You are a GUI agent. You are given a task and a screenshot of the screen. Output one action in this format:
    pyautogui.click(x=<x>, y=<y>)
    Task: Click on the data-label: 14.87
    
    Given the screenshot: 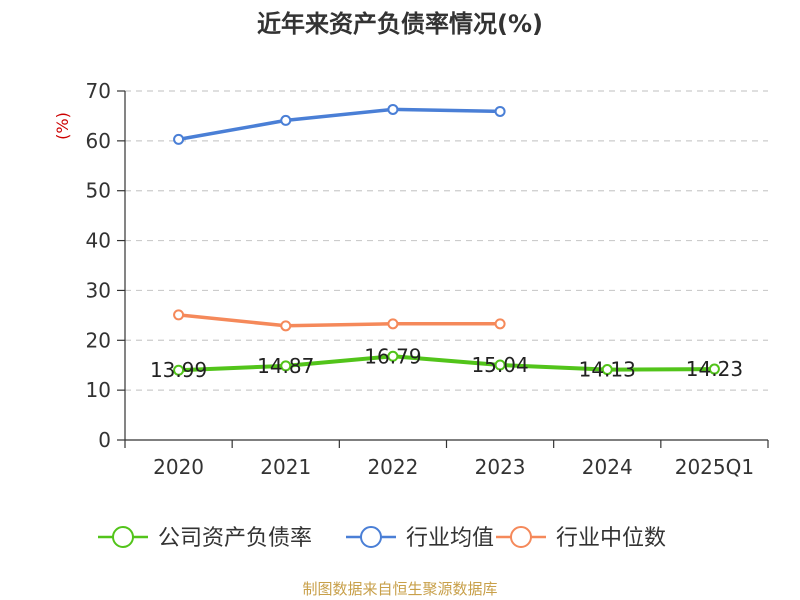 What is the action you would take?
    pyautogui.click(x=285, y=366)
    